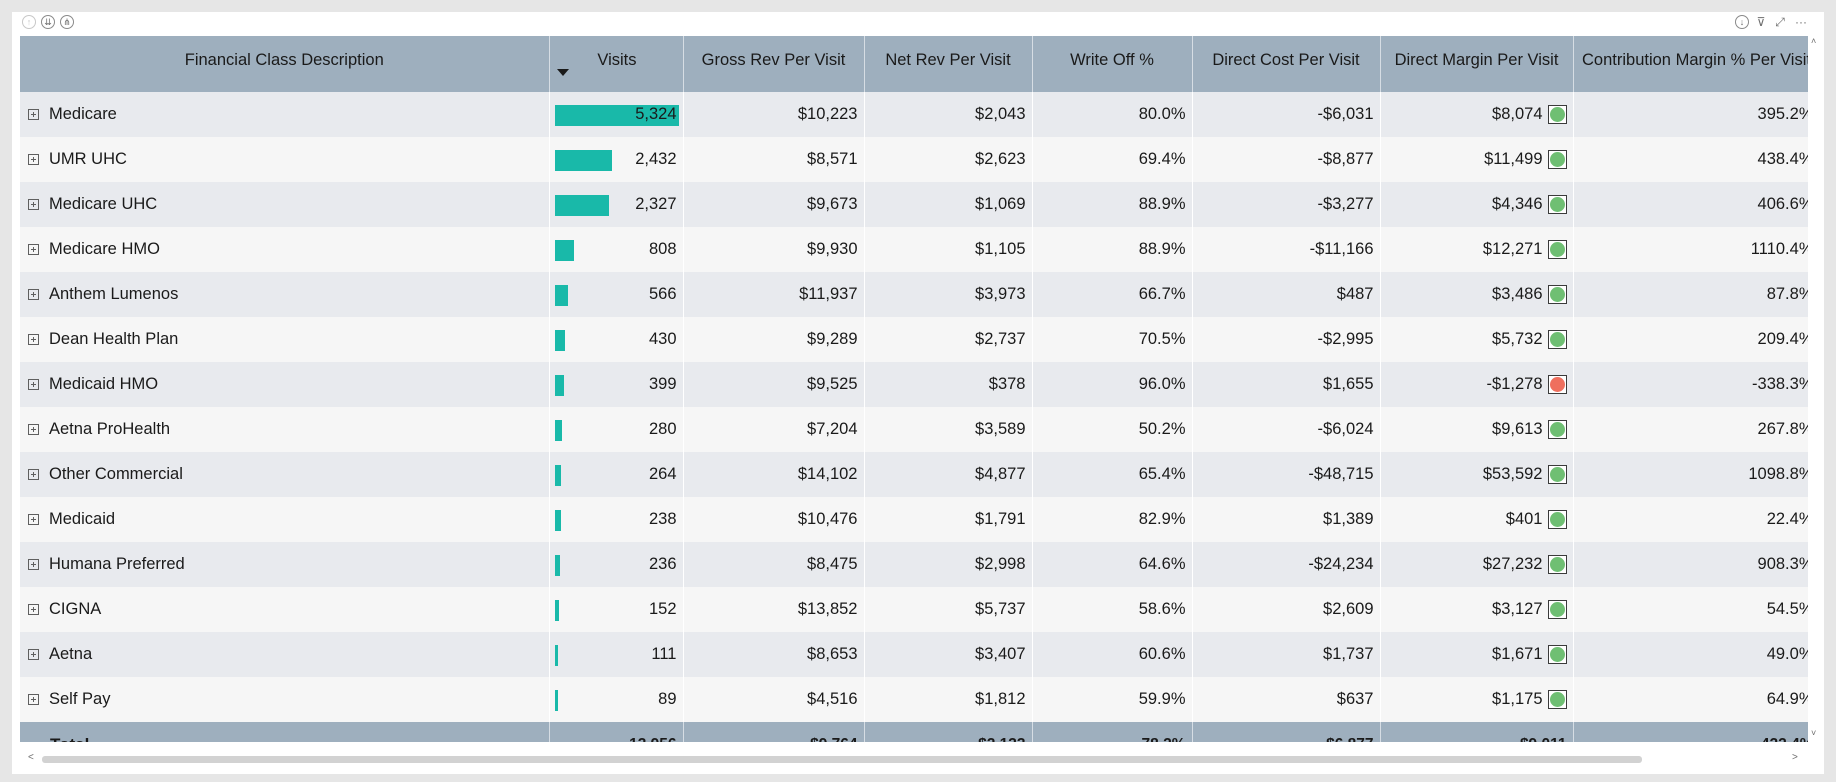  Describe the element at coordinates (1112, 699) in the screenshot. I see `write-off-cell: 59.9%` at that location.